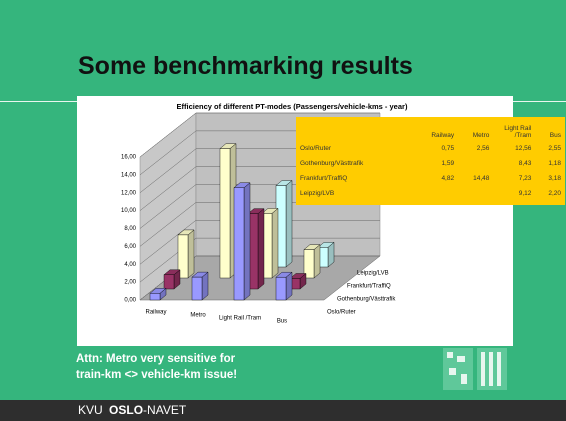  I want to click on logo, so click(475, 369).